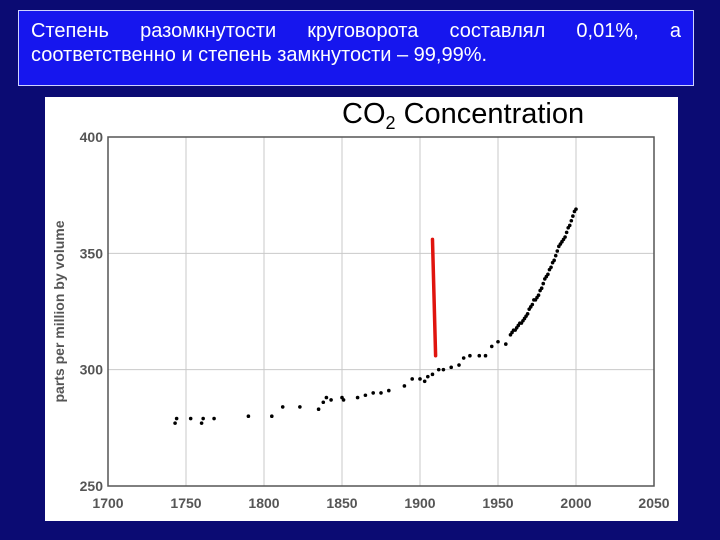 The height and width of the screenshot is (540, 720). Describe the element at coordinates (419, 503) in the screenshot. I see `x-tick-label: 1900` at that location.